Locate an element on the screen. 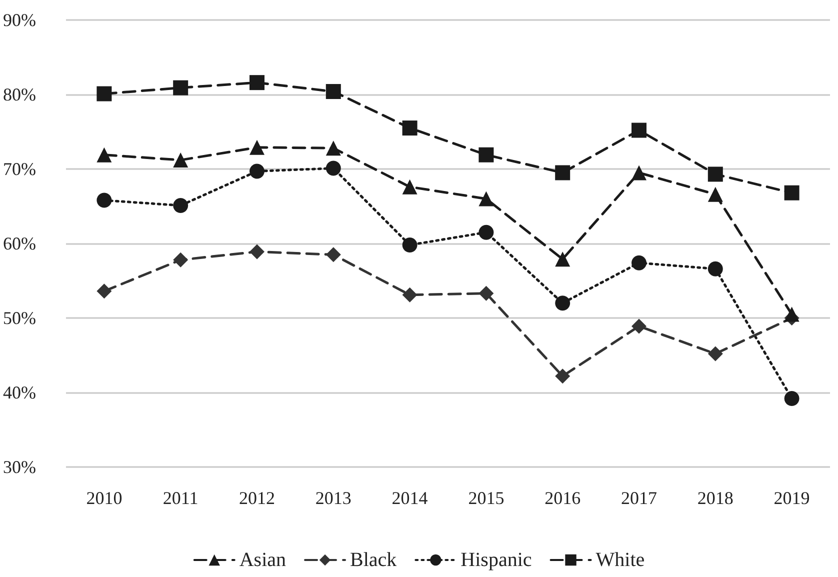 The image size is (838, 577). legend-label: Black is located at coordinates (373, 560).